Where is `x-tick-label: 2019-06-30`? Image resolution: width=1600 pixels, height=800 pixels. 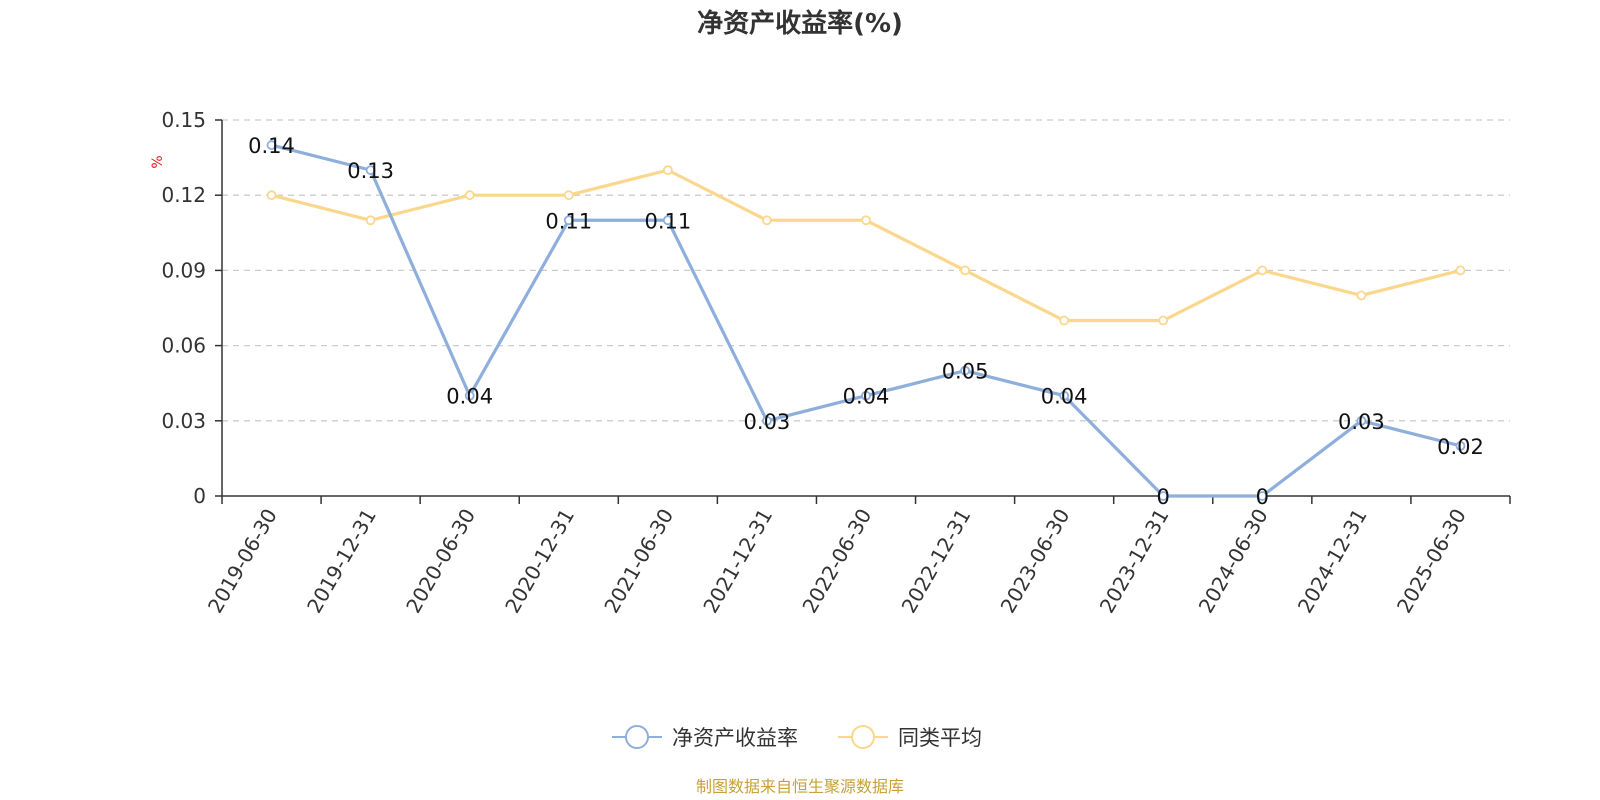 x-tick-label: 2019-06-30 is located at coordinates (242, 561).